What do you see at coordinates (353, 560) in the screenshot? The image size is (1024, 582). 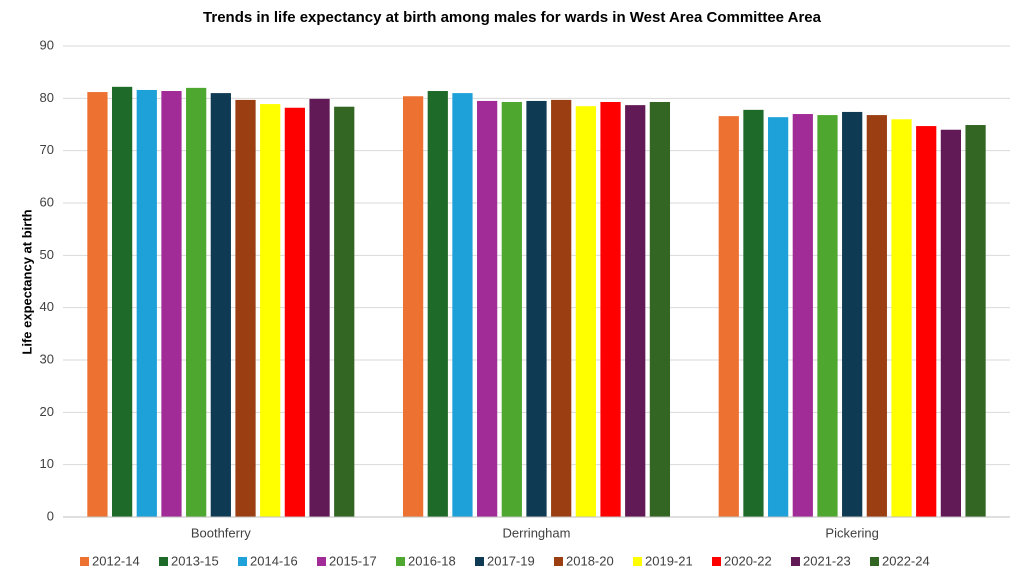 I see `legend-label: 2015-17` at bounding box center [353, 560].